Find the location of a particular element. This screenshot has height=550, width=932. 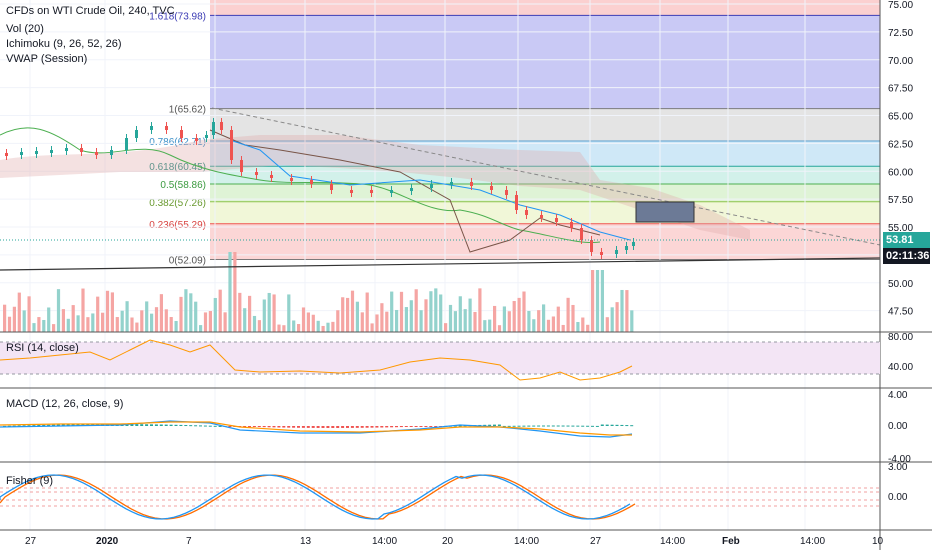

fib-label: 0.236(55.29) is located at coordinates (177, 225).